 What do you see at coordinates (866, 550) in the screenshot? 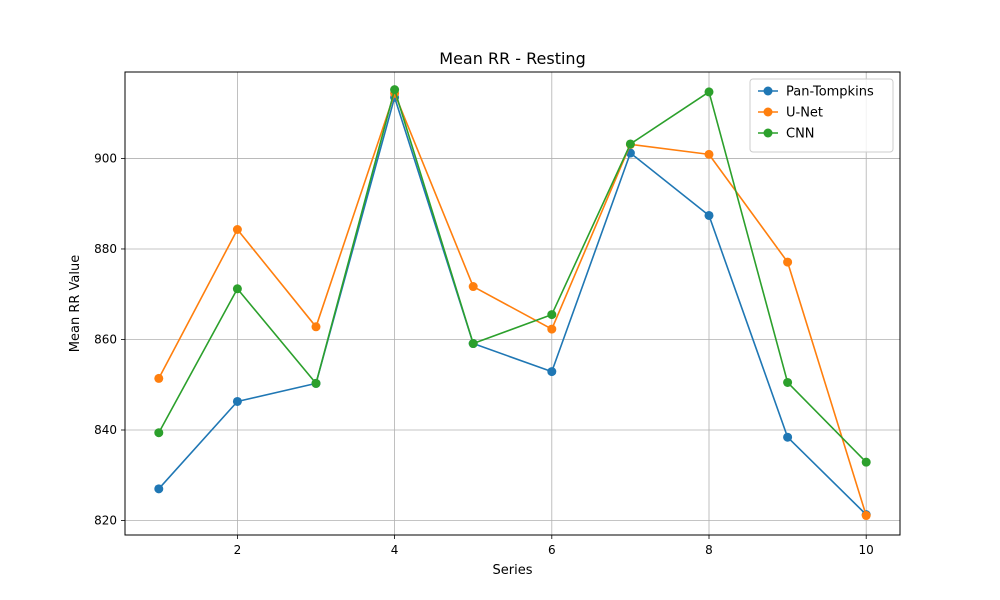
I see `x-tick-label: 10` at bounding box center [866, 550].